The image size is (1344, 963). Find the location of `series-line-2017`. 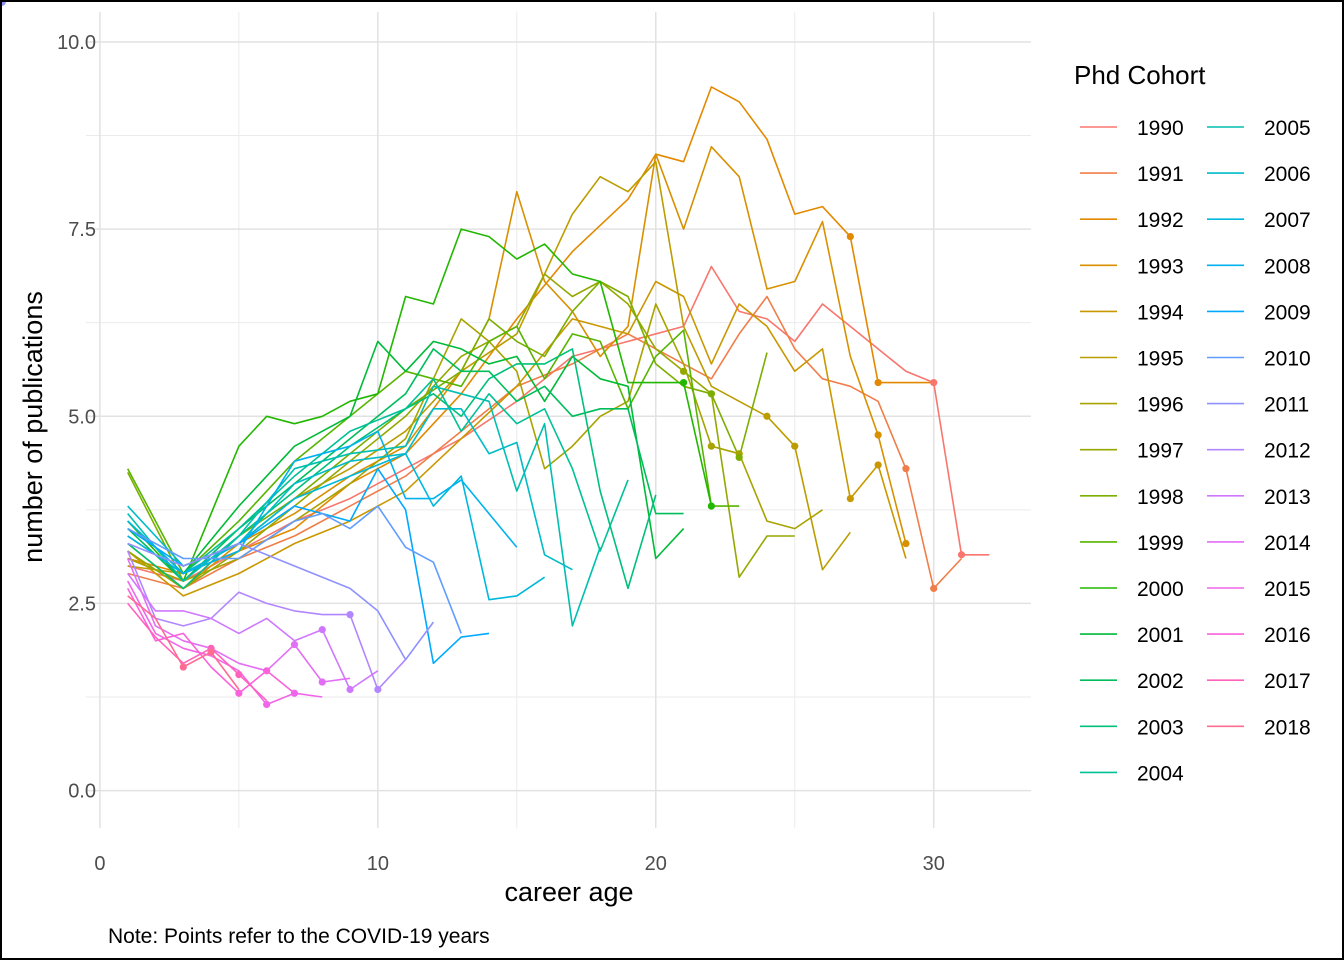

series-line-2017 is located at coordinates (197, 652).